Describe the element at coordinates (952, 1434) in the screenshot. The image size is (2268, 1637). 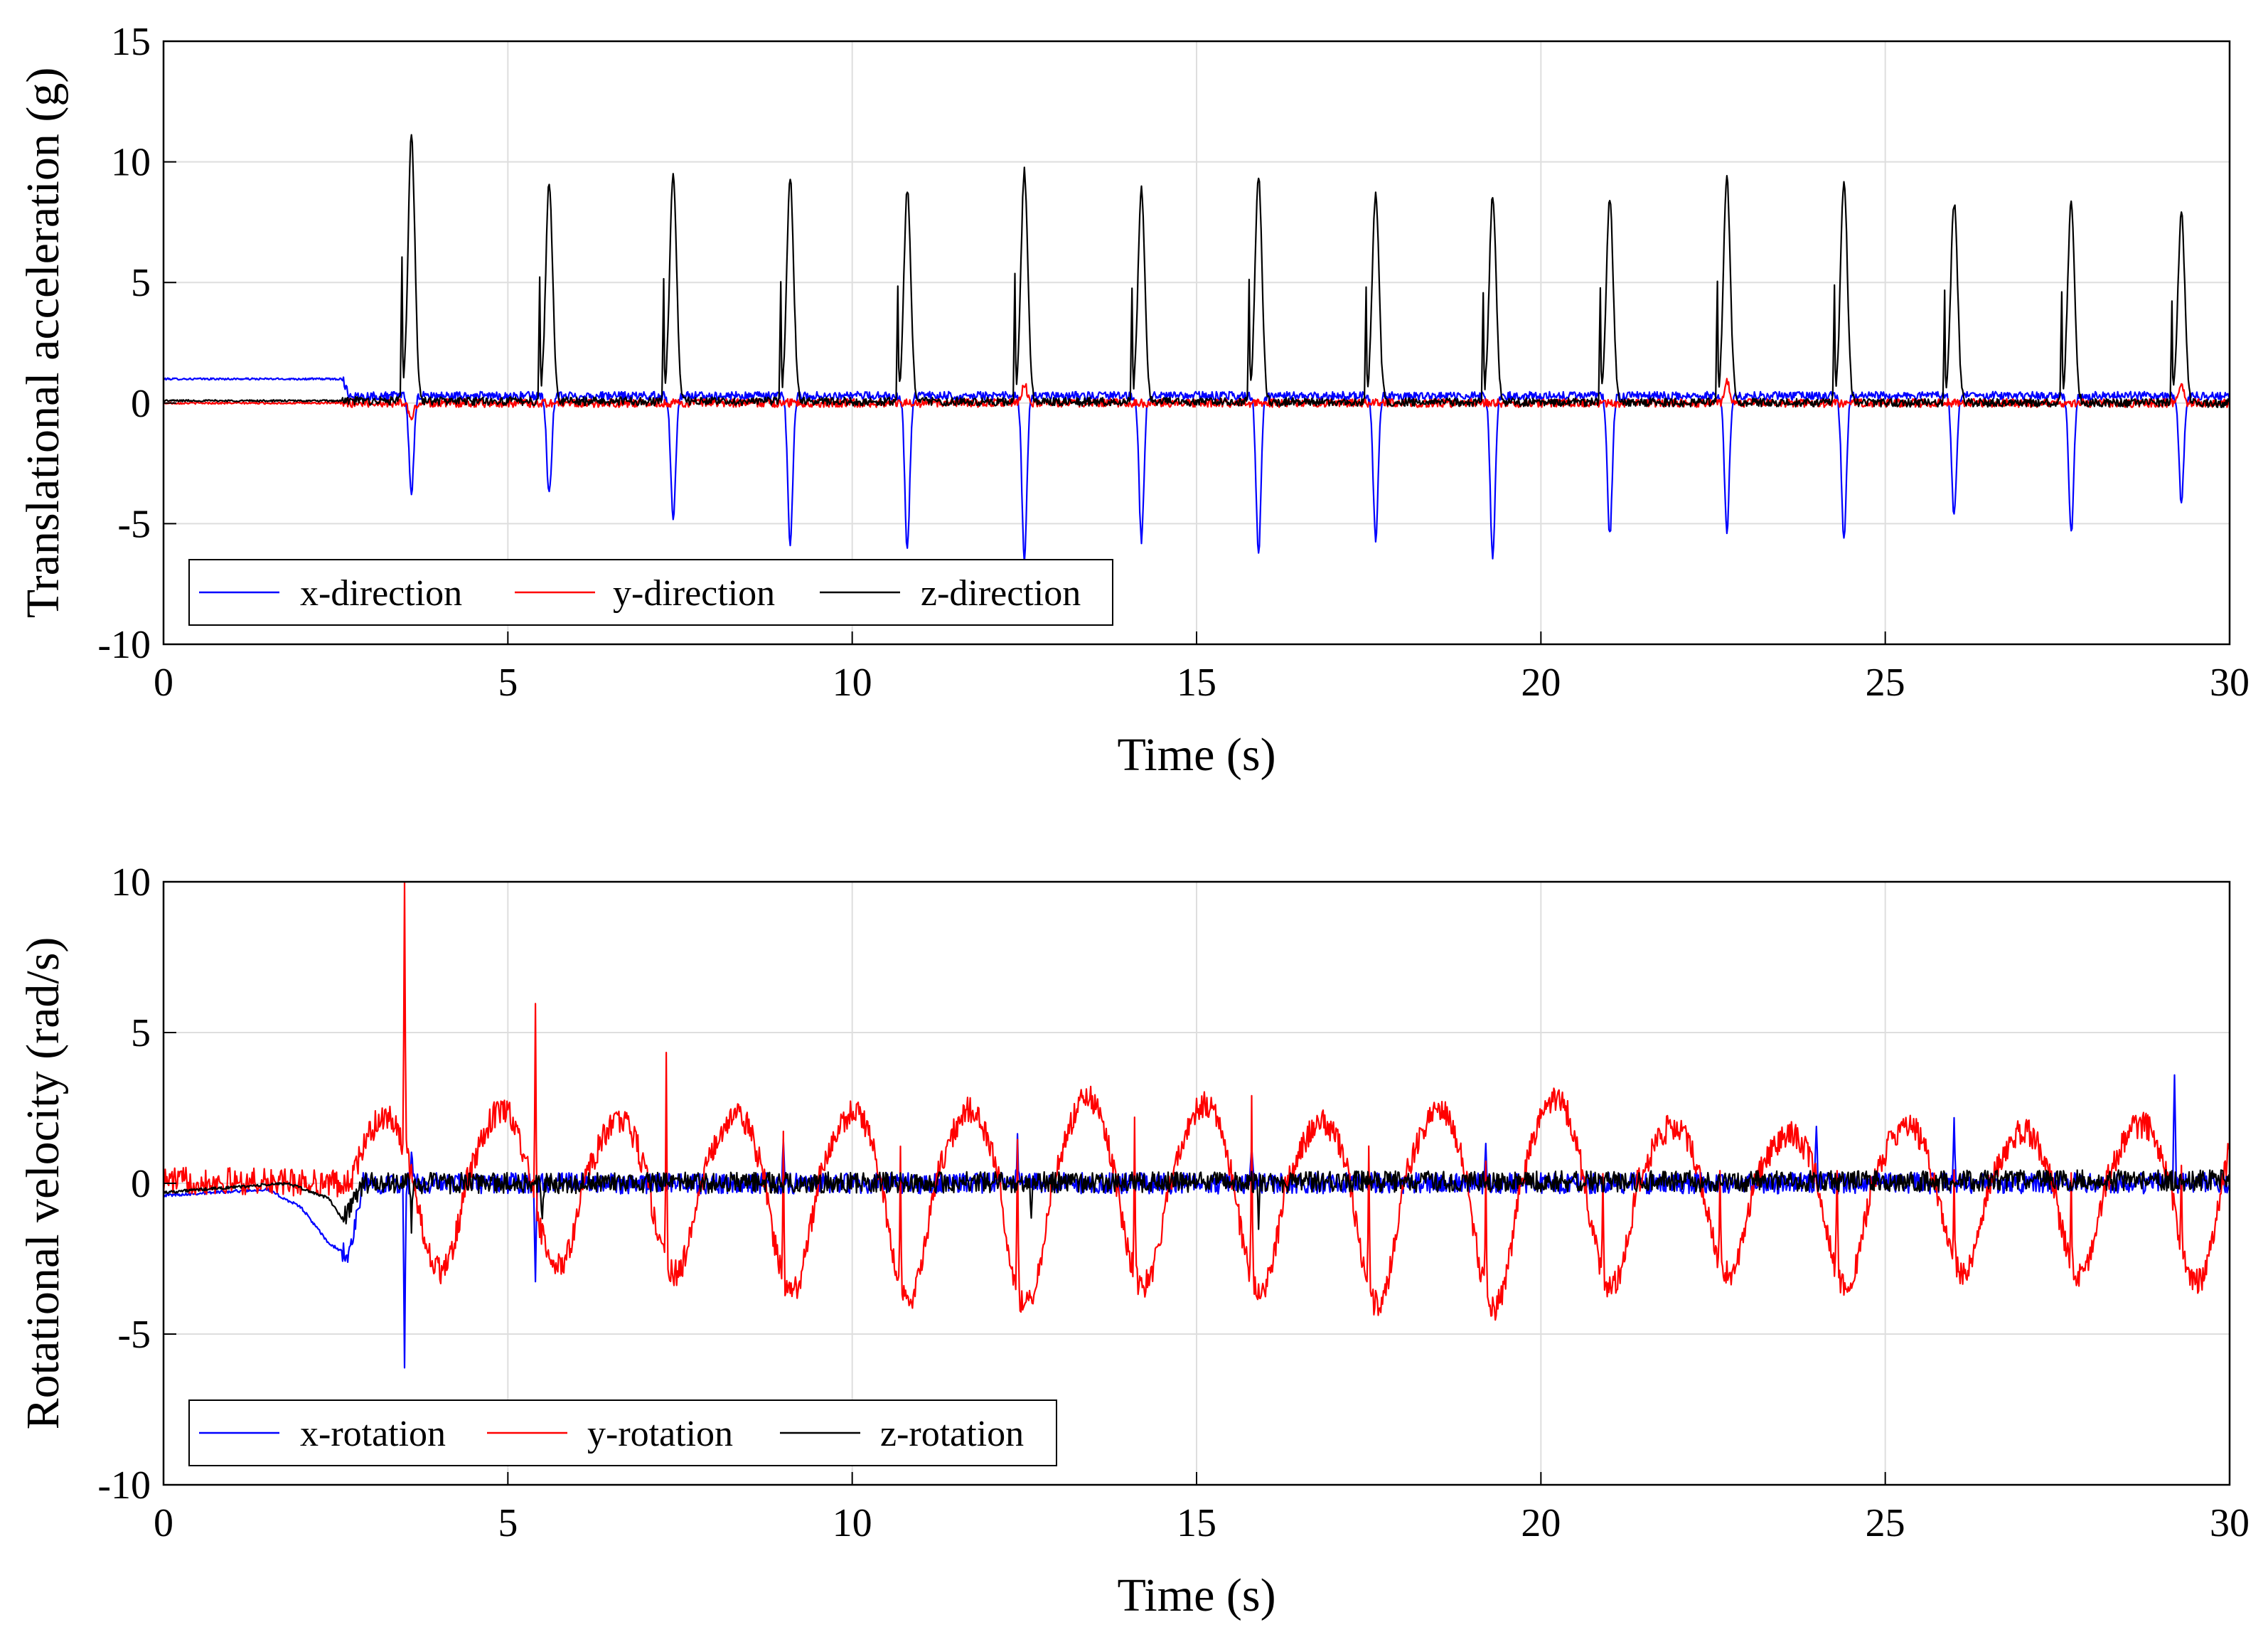
I see `legend-label-z-rotation: z-rotation` at that location.